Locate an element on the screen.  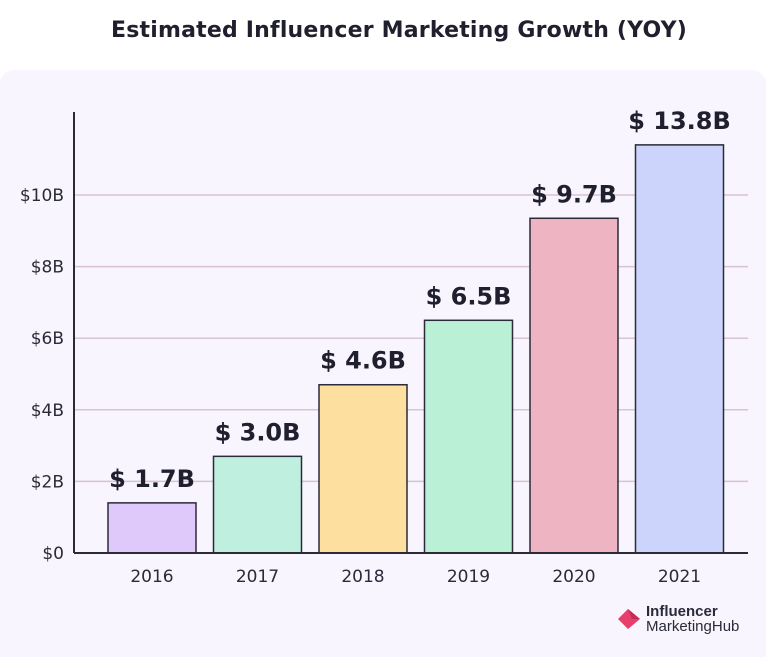
bar-2016 is located at coordinates (152, 528).